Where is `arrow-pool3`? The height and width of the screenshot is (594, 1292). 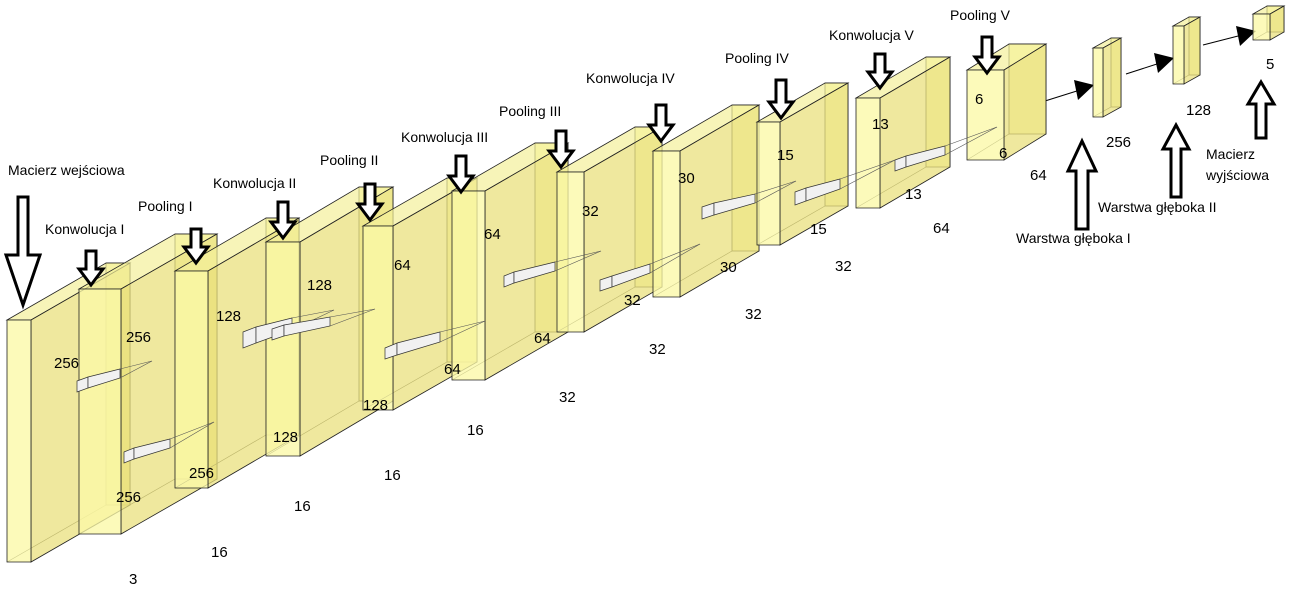
arrow-pool3 is located at coordinates (561, 149).